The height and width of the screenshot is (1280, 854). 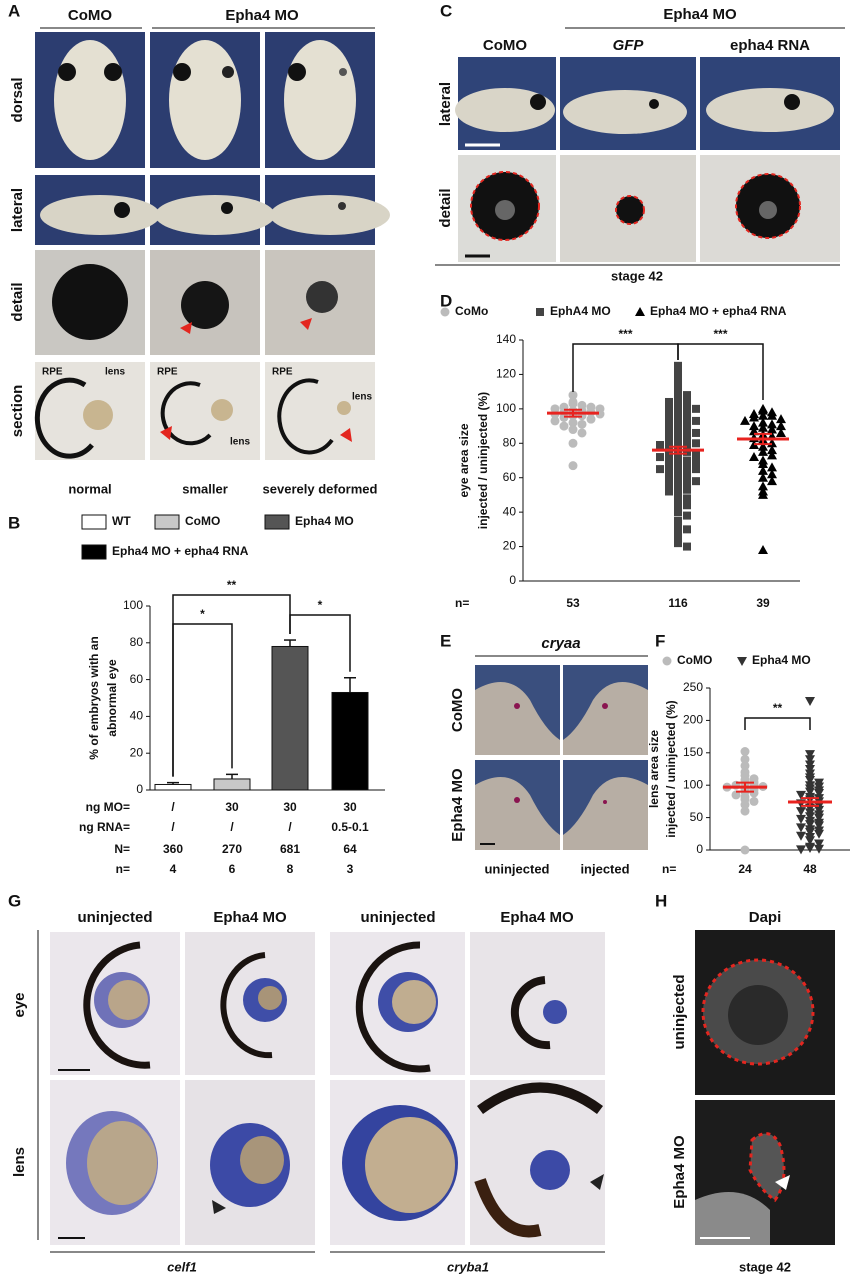 I want to click on caption: smaller, so click(x=205, y=488).